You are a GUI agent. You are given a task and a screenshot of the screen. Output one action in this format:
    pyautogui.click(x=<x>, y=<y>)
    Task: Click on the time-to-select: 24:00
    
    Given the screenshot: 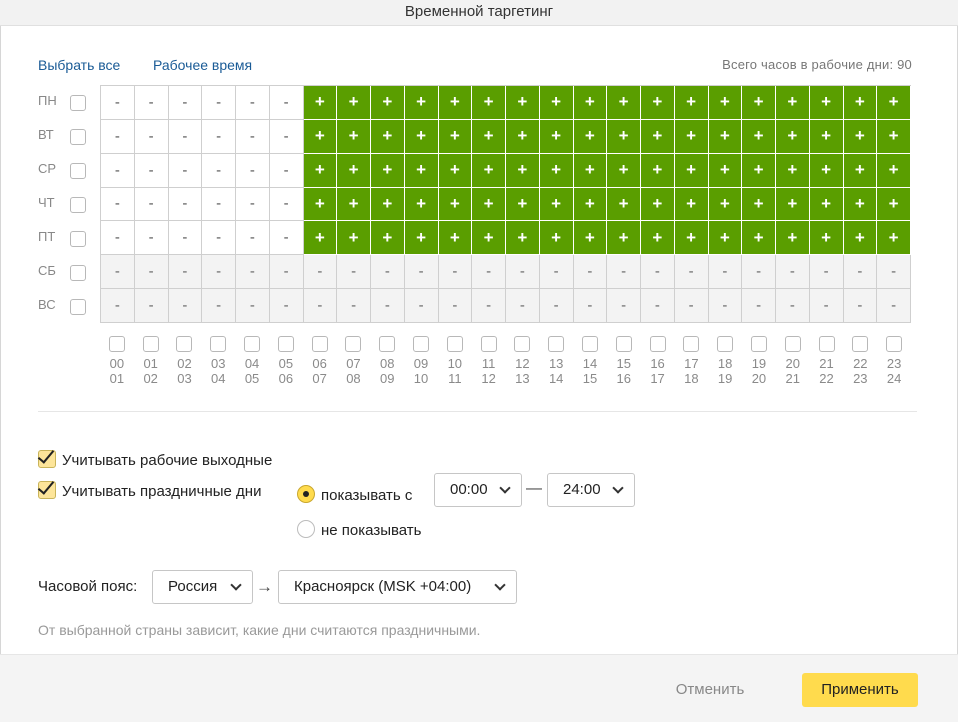 What is the action you would take?
    pyautogui.click(x=591, y=490)
    